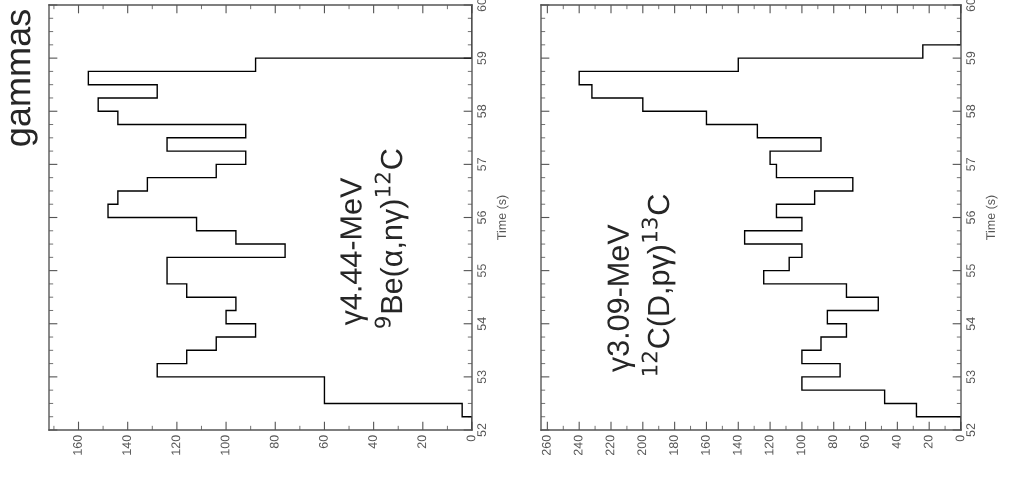  What do you see at coordinates (354, 251) in the screenshot?
I see `annotation: γ4.44-MeV` at bounding box center [354, 251].